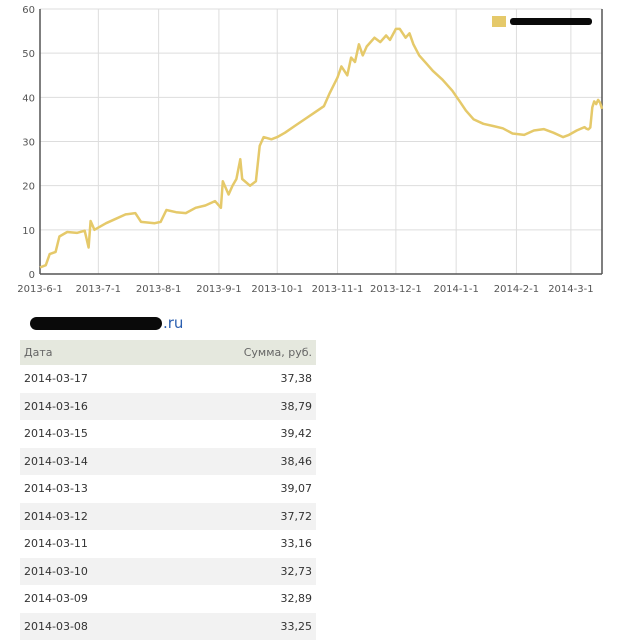 The height and width of the screenshot is (640, 623). Describe the element at coordinates (296, 599) in the screenshot. I see `row-sum: 32,89` at that location.